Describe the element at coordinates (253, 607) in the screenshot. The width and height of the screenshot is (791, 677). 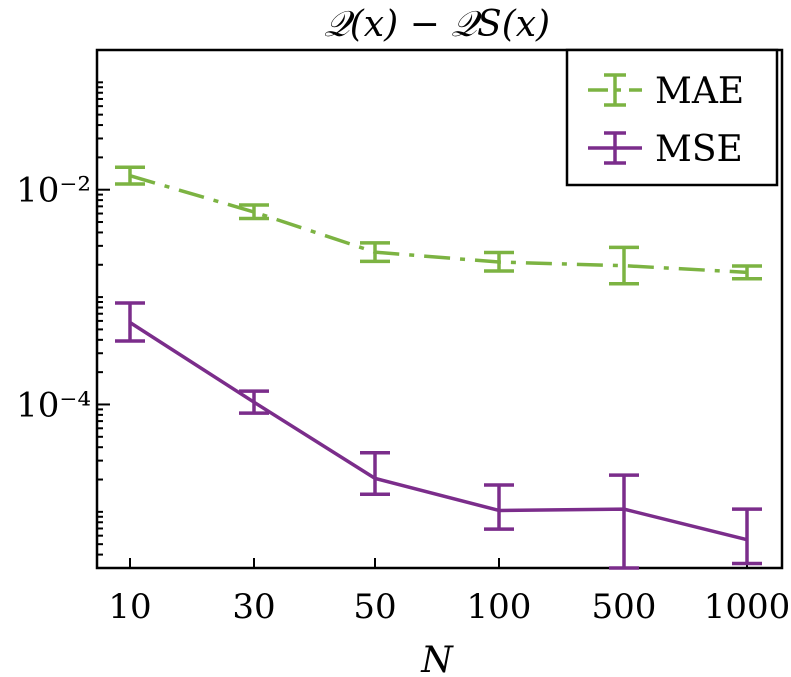
I see `x-tick-label: 30` at that location.